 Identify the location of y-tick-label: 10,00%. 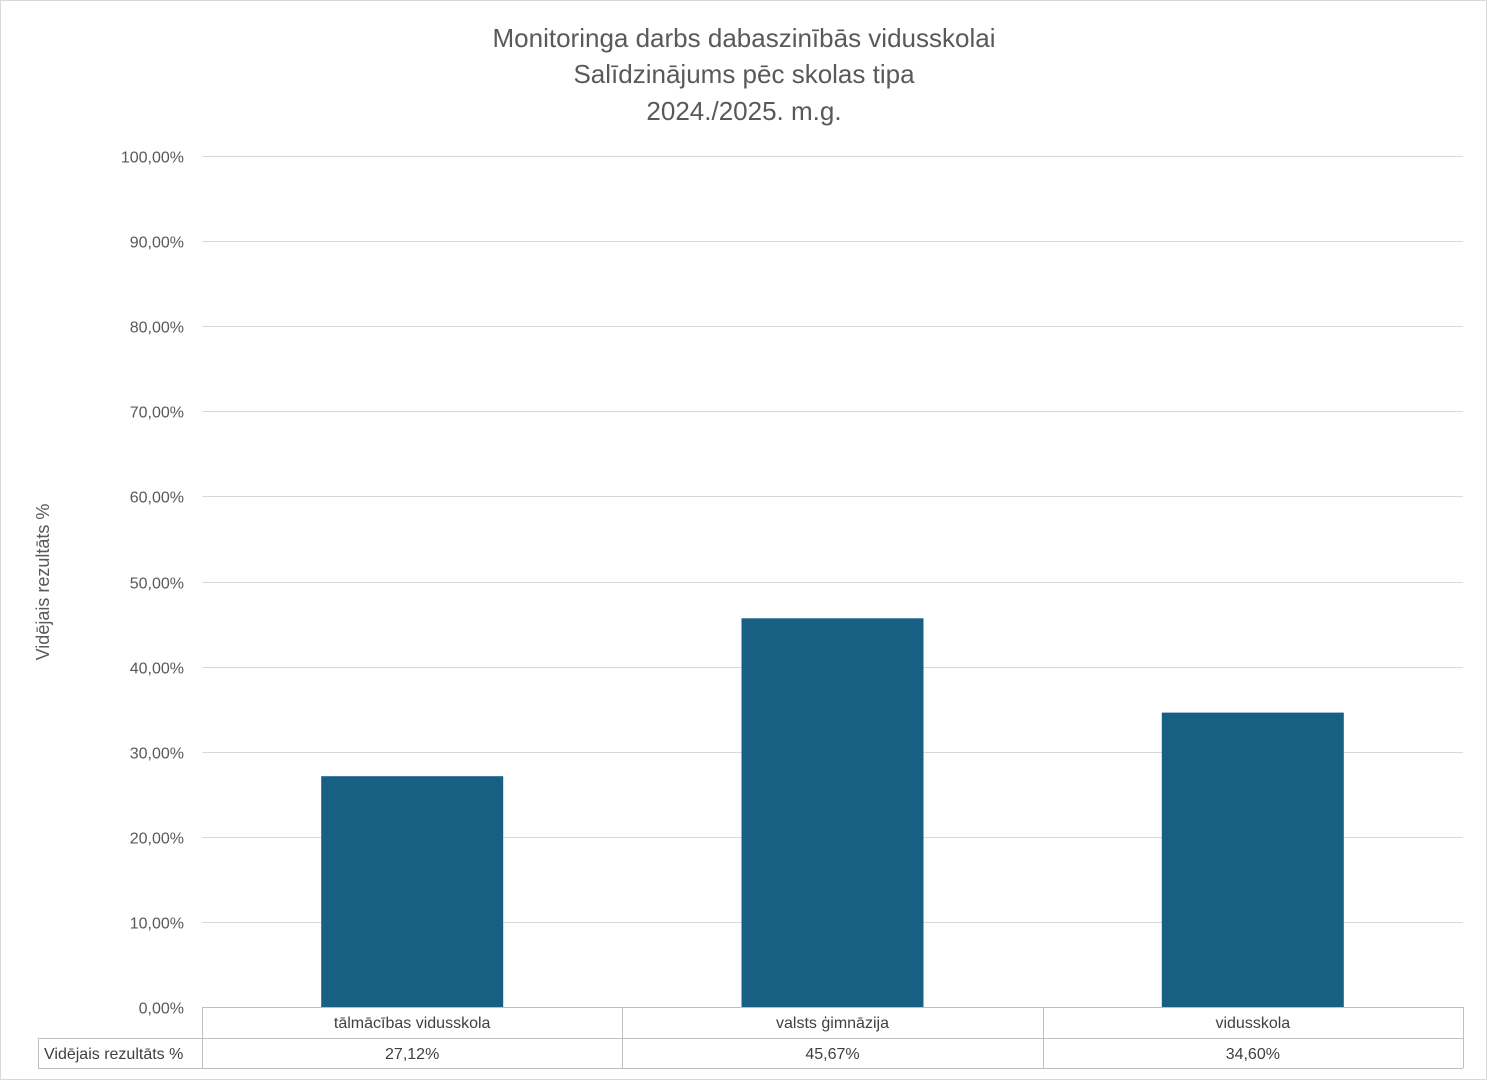
(157, 924).